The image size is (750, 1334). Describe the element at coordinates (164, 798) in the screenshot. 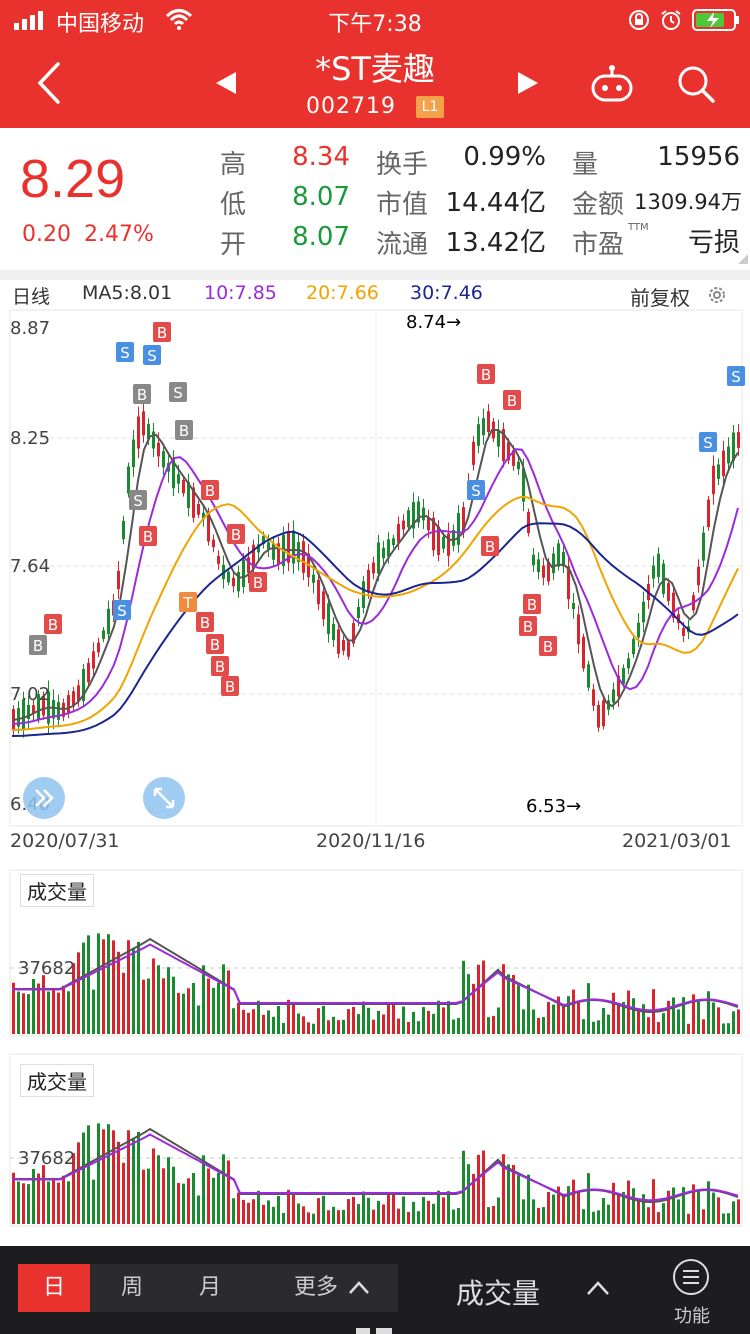

I see `fullscreen-icon` at that location.